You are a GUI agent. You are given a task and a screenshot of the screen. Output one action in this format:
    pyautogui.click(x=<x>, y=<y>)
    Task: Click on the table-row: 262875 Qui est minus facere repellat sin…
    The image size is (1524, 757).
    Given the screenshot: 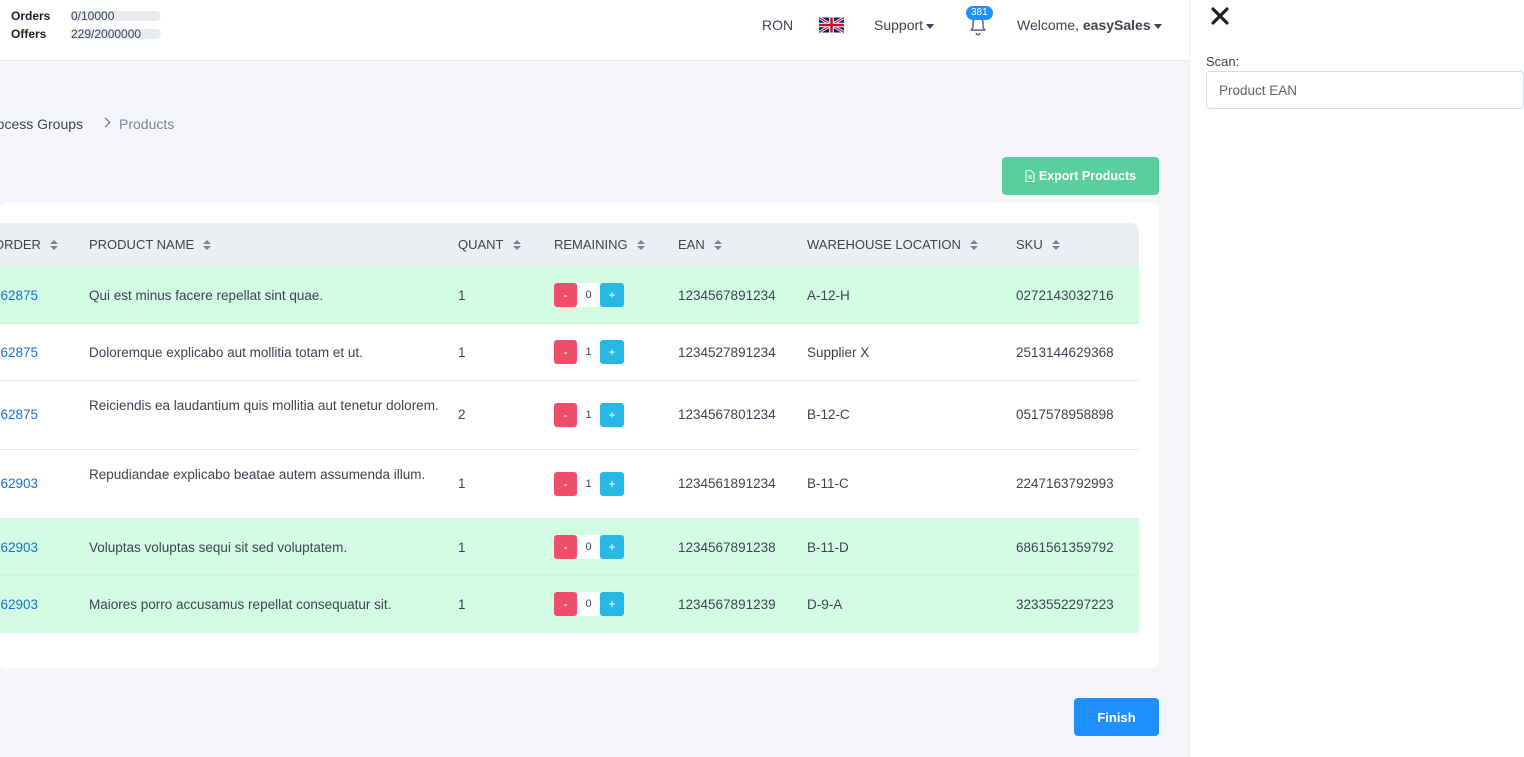 What is the action you would take?
    pyautogui.click(x=569, y=295)
    